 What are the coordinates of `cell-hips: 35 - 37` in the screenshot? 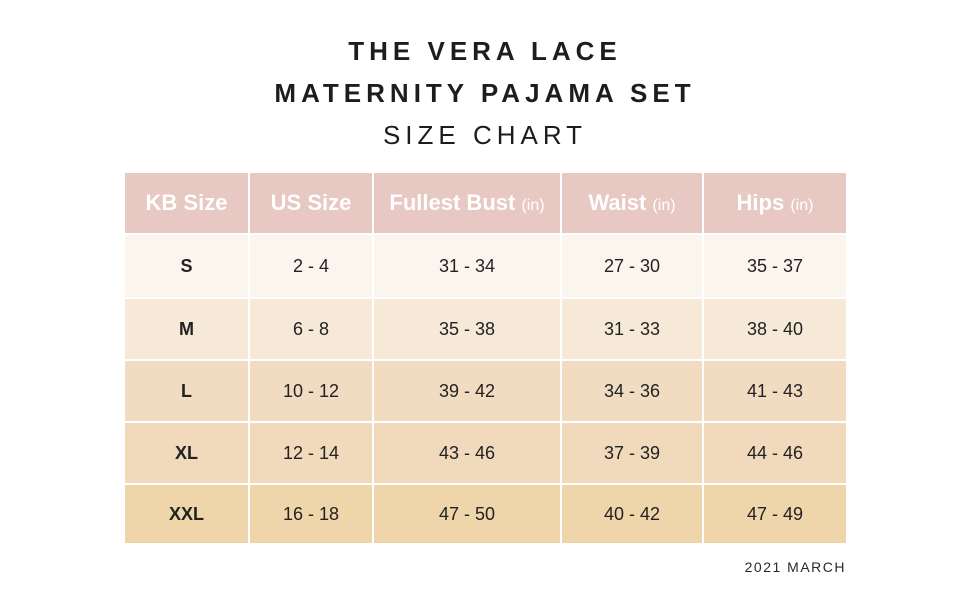 It's located at (774, 266).